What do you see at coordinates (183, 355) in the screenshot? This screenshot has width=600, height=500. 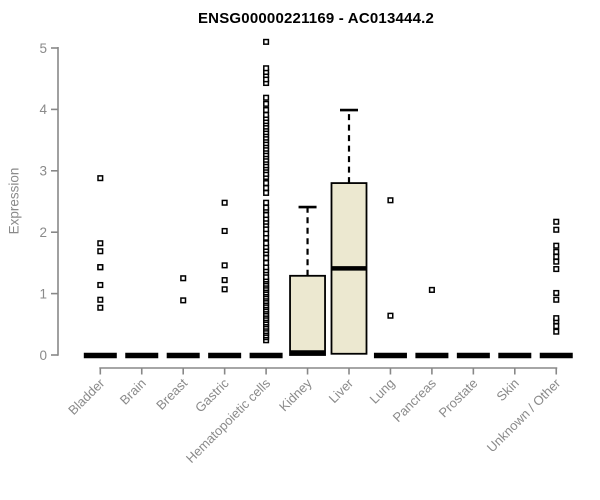 I see `collapsed-box-Breast` at bounding box center [183, 355].